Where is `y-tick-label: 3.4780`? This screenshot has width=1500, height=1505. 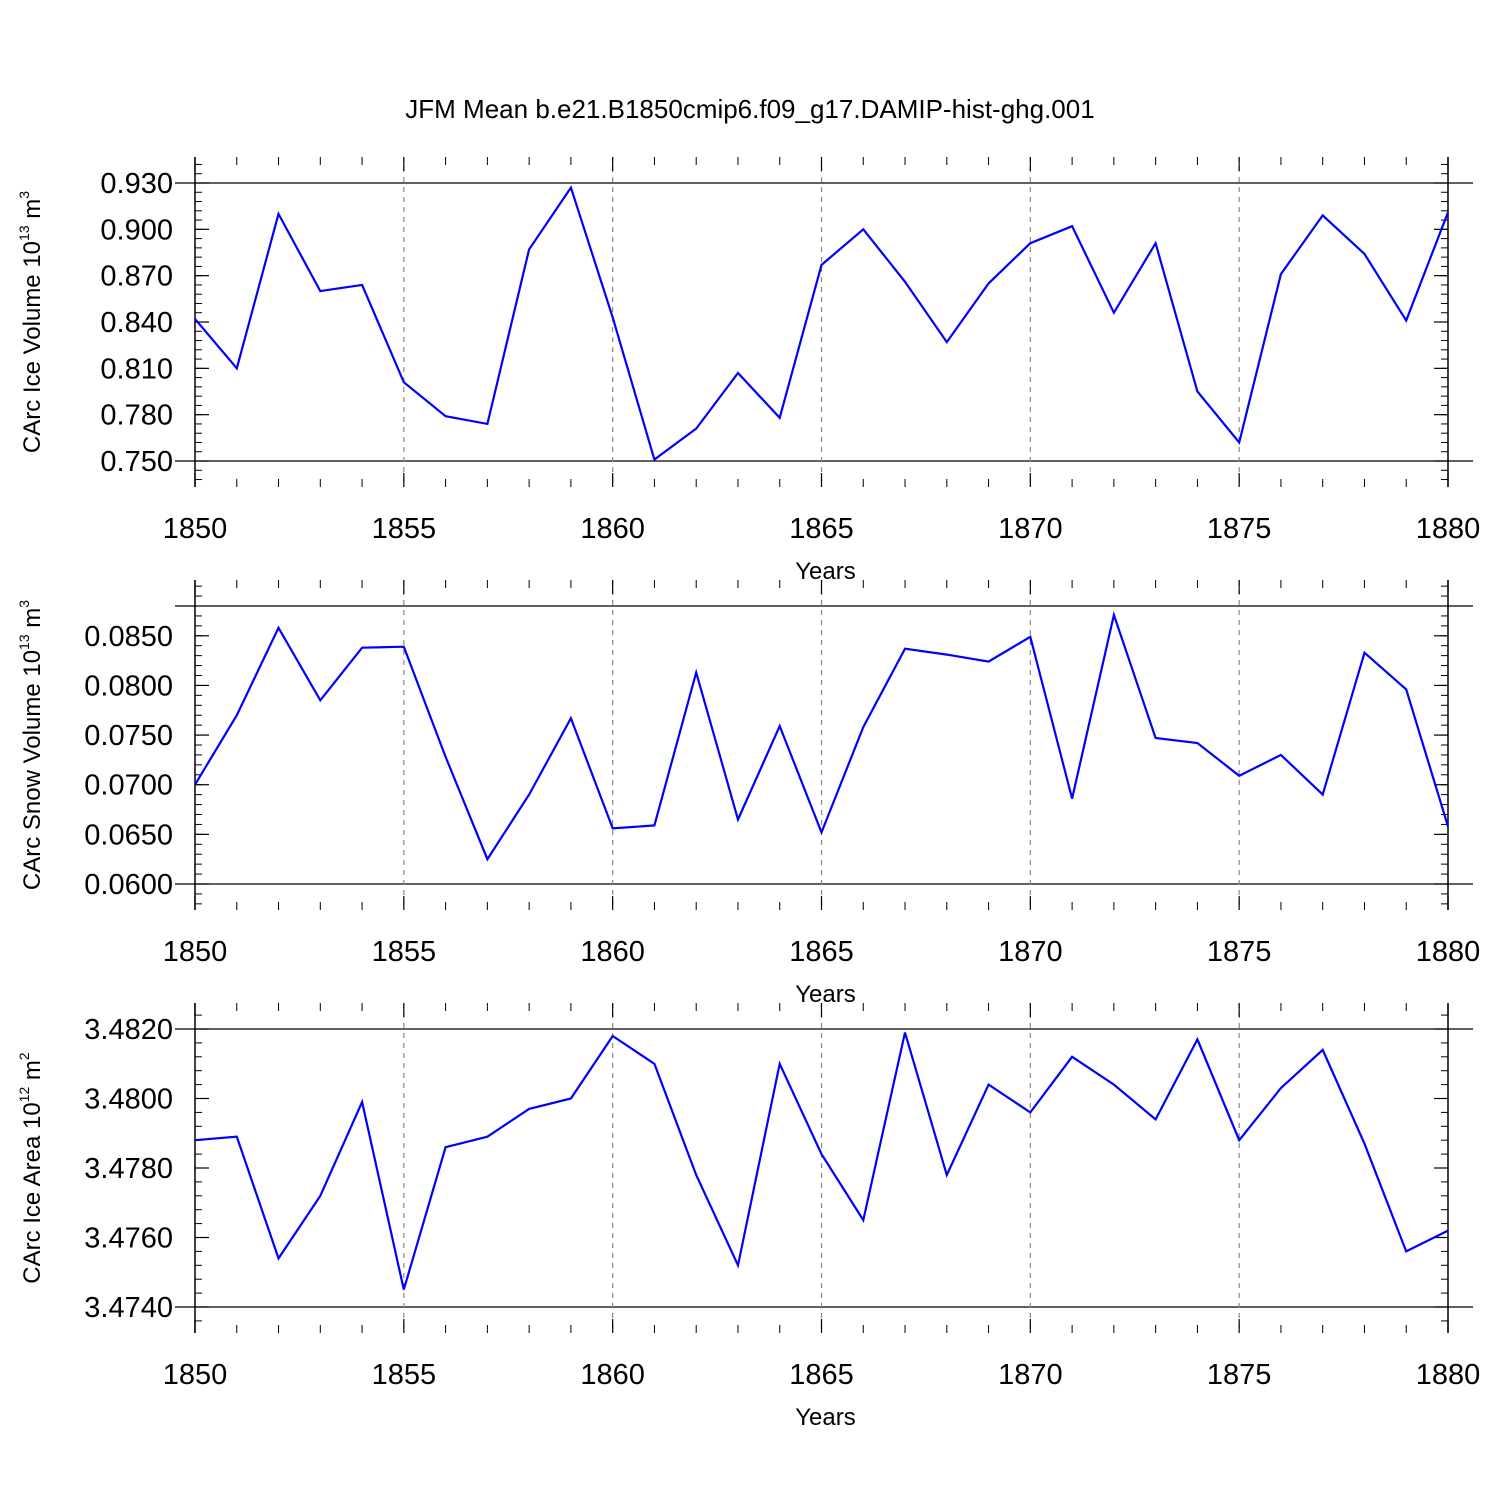 y-tick-label: 3.4780 is located at coordinates (128, 1169).